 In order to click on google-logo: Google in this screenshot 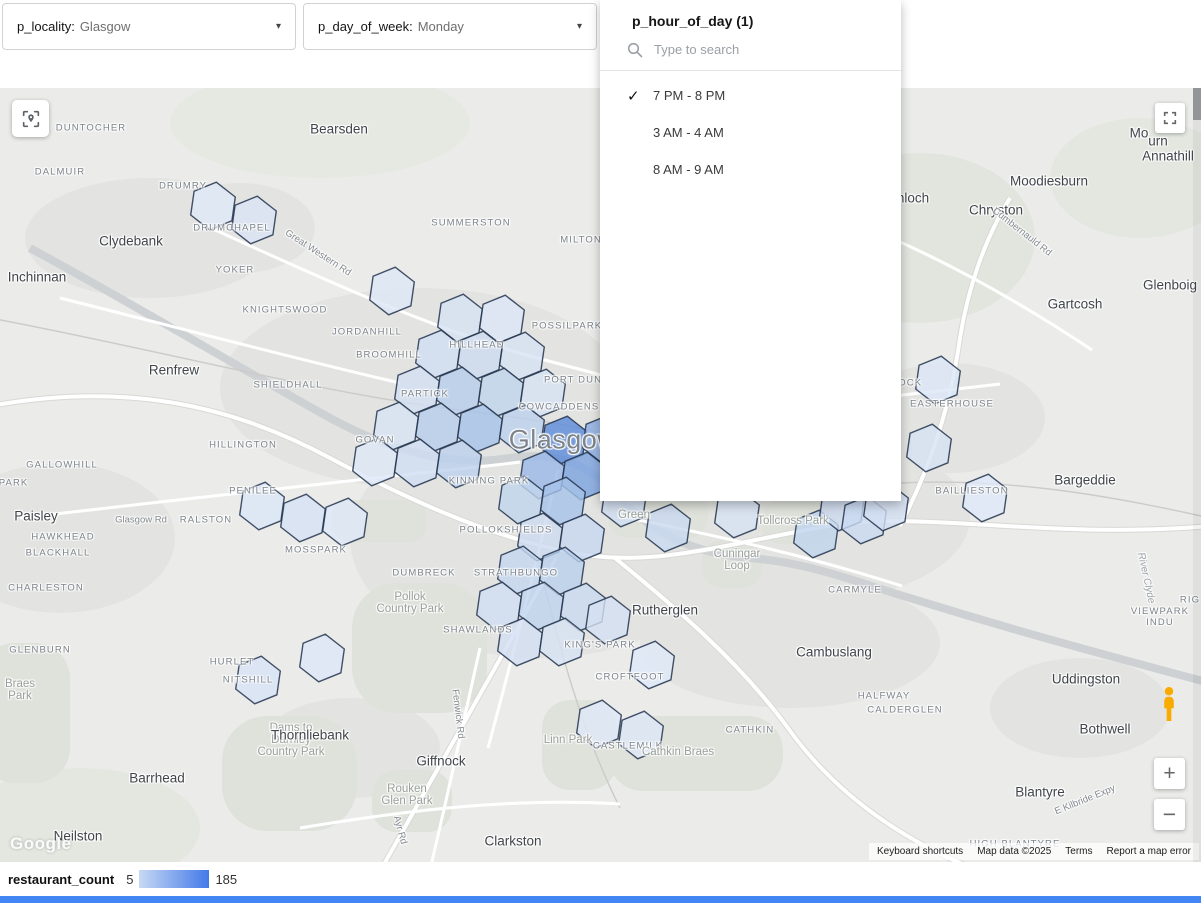, I will do `click(41, 843)`.